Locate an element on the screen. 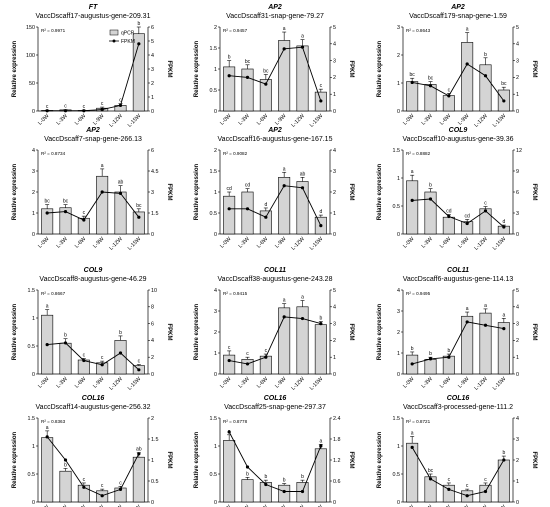 The image size is (550, 507). left-tick-label: 1 is located at coordinates (215, 447).